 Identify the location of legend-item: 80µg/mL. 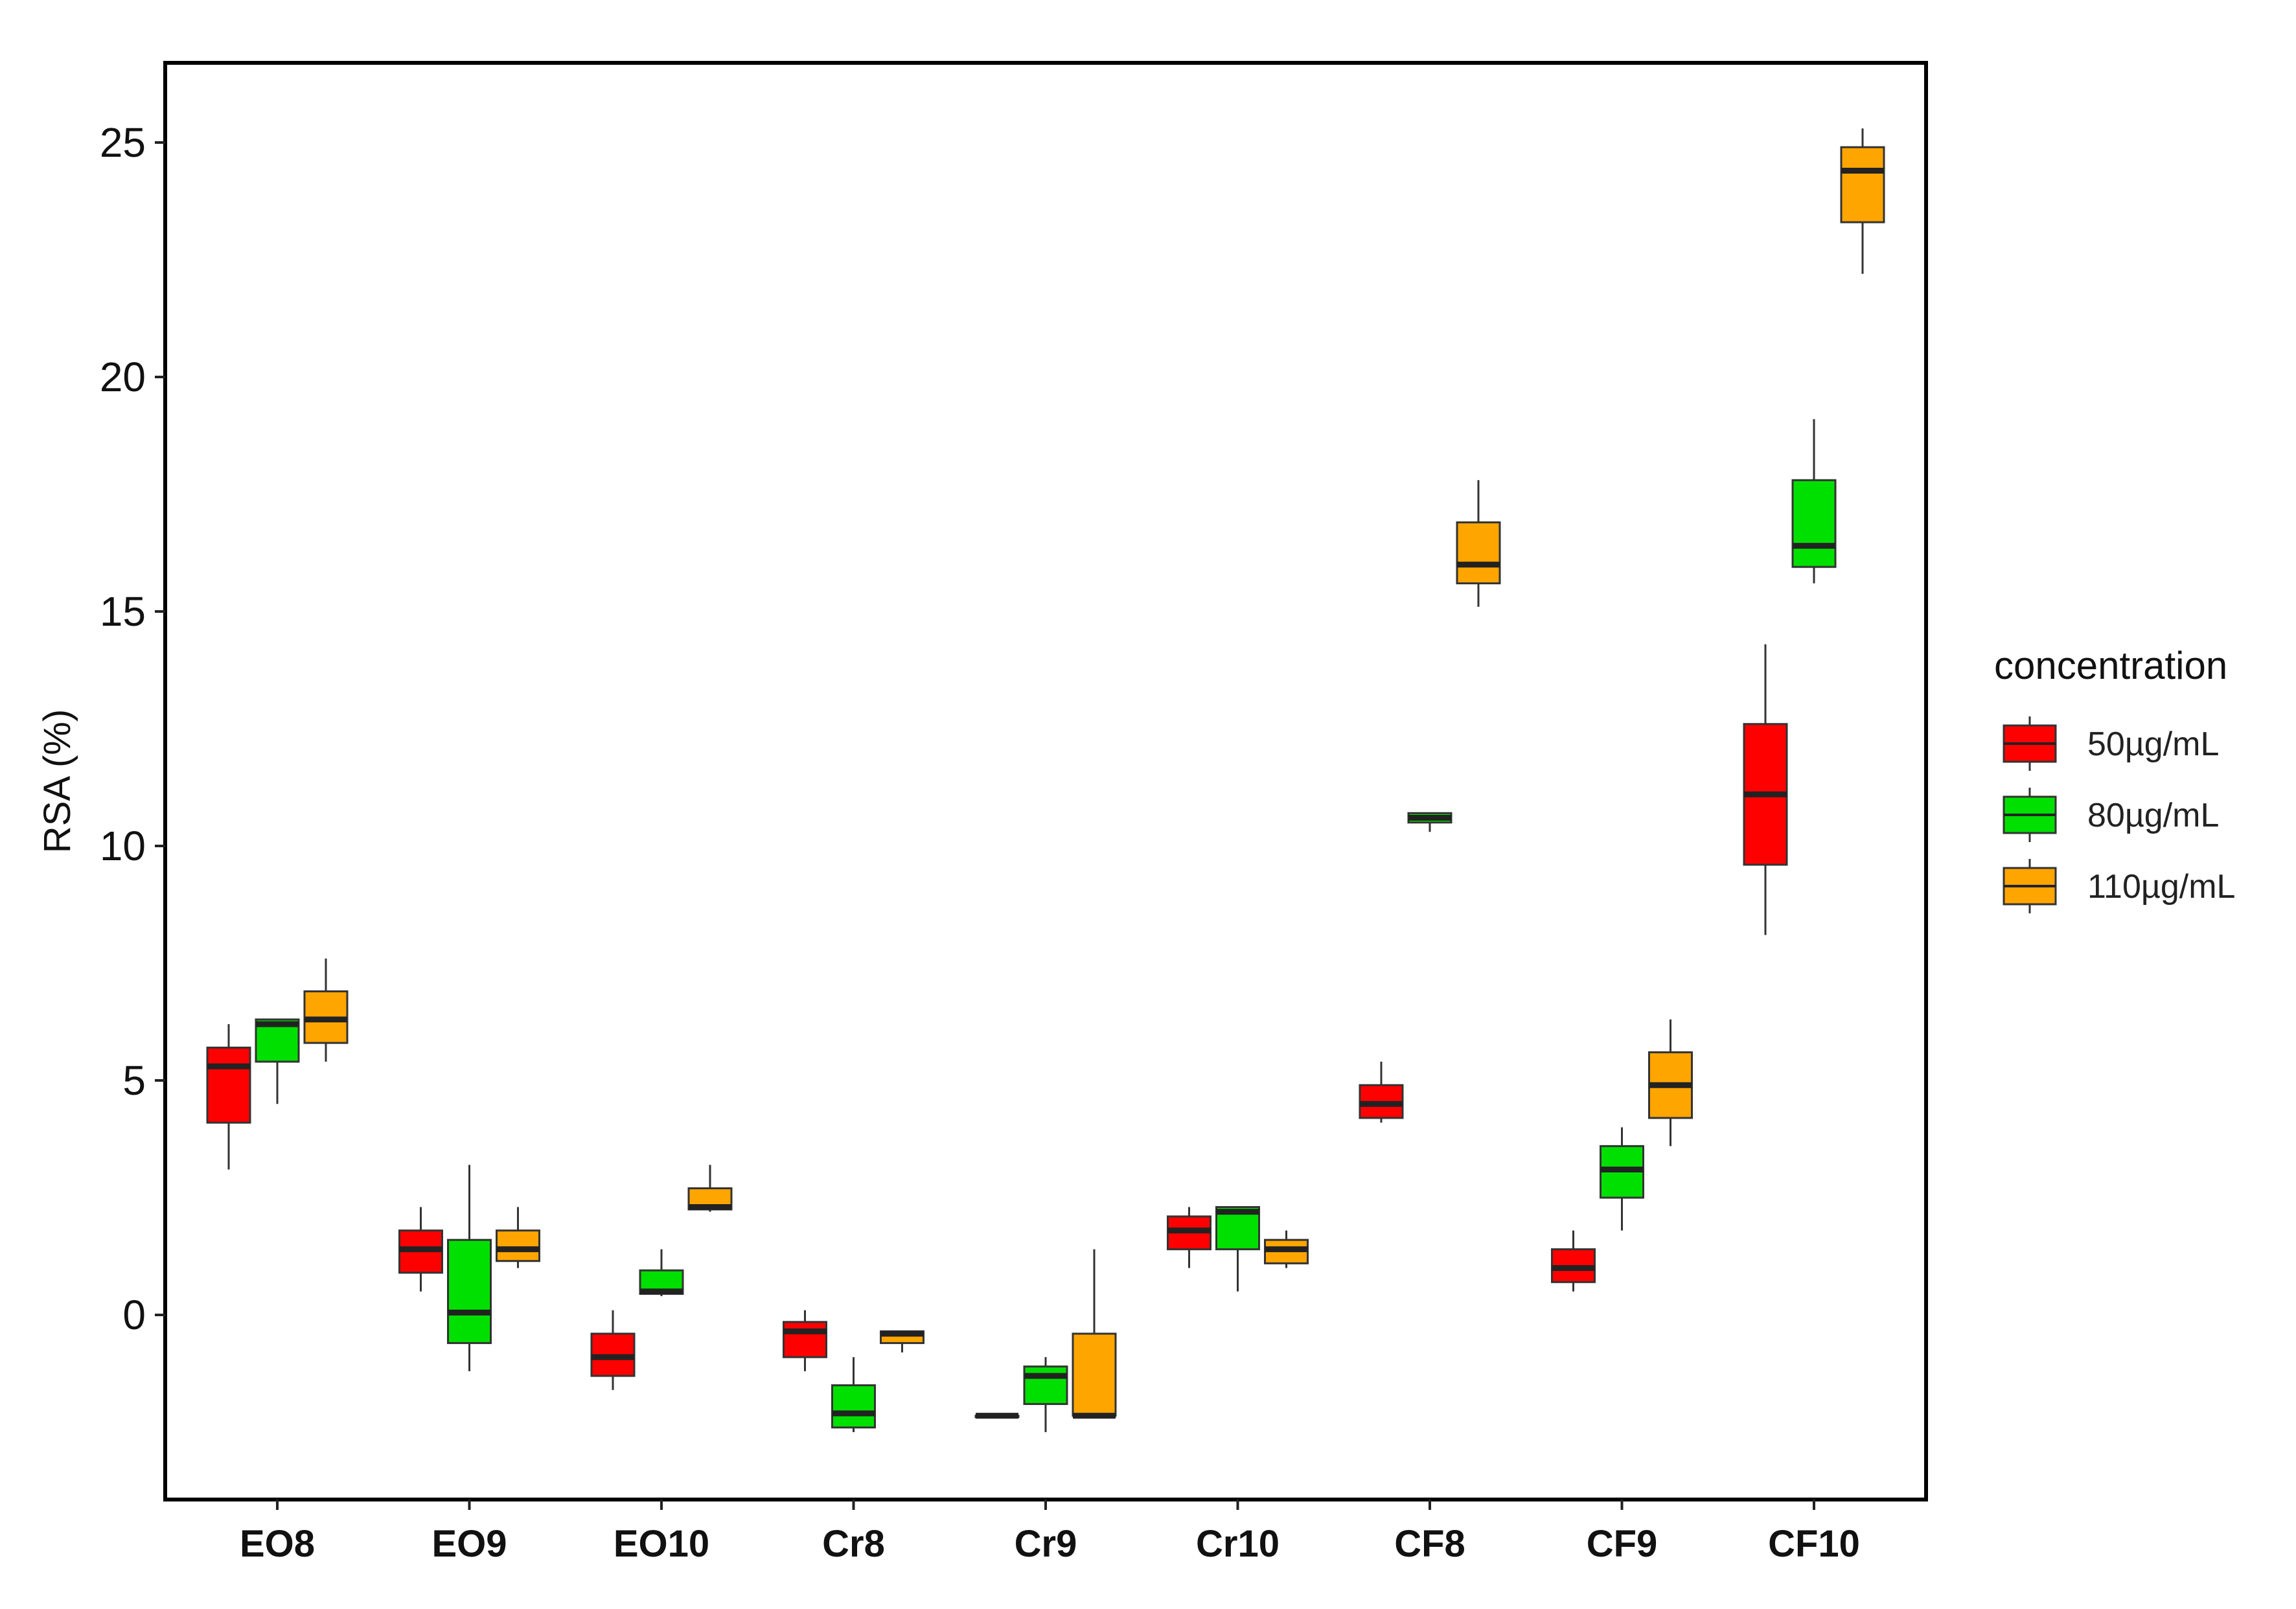
(2111, 815).